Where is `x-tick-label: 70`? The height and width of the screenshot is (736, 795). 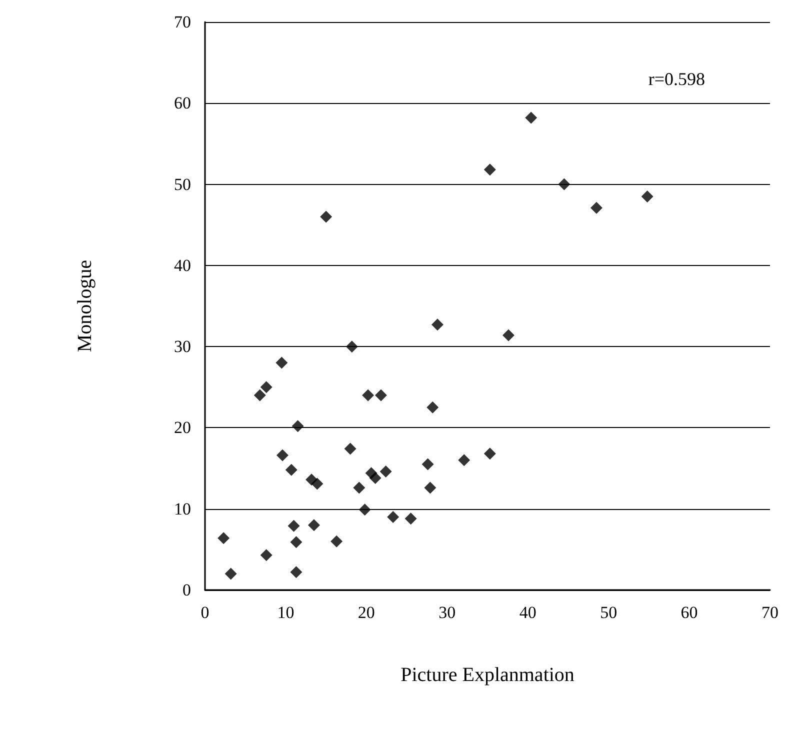 x-tick-label: 70 is located at coordinates (770, 612).